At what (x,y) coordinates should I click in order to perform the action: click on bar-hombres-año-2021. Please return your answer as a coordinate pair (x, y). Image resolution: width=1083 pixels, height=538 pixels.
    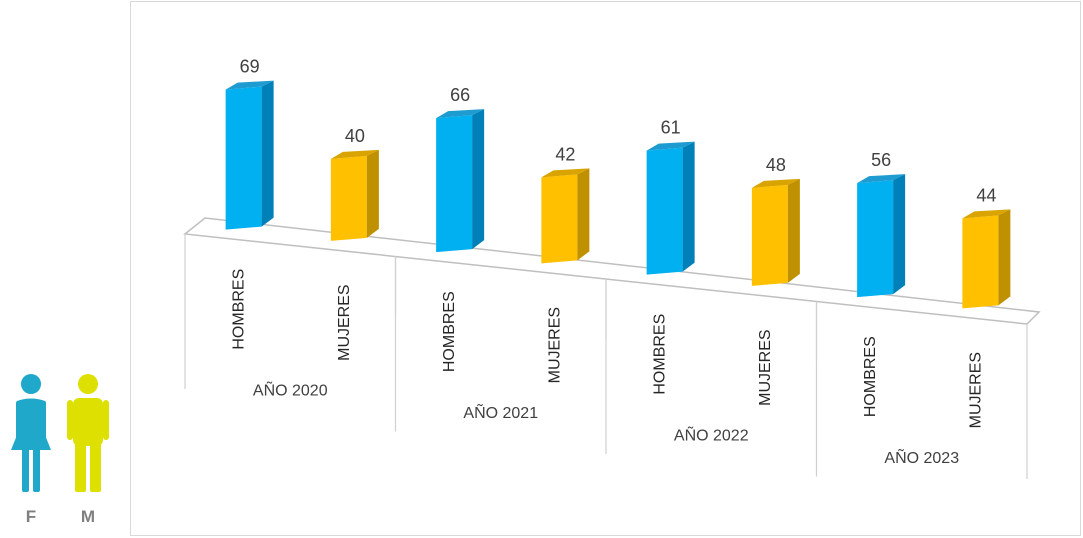
    Looking at the image, I should click on (460, 181).